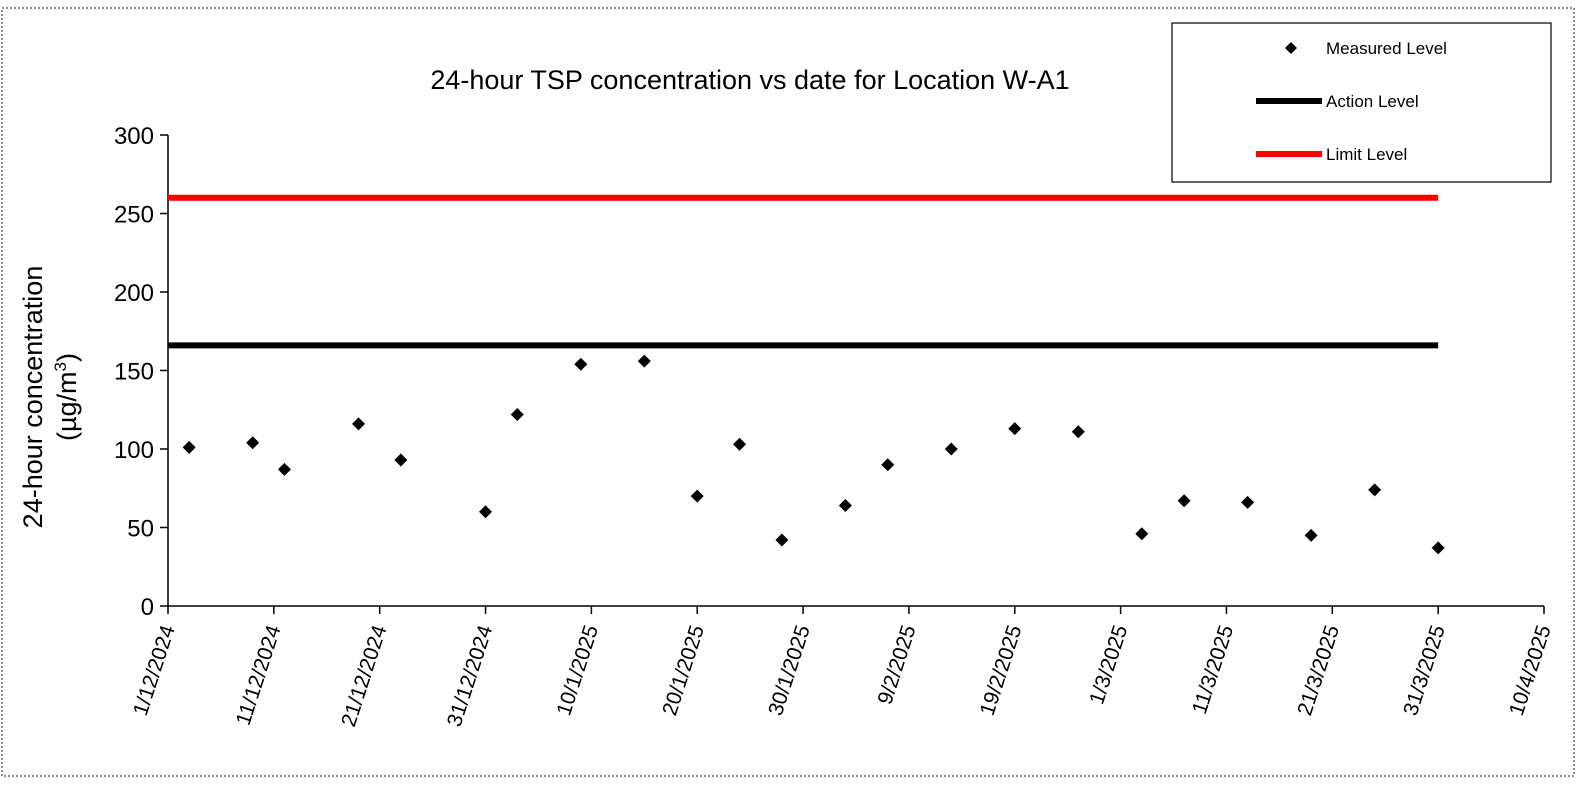 This screenshot has width=1578, height=790. What do you see at coordinates (1386, 48) in the screenshot?
I see `legend-label-measured-level: Measured Level` at bounding box center [1386, 48].